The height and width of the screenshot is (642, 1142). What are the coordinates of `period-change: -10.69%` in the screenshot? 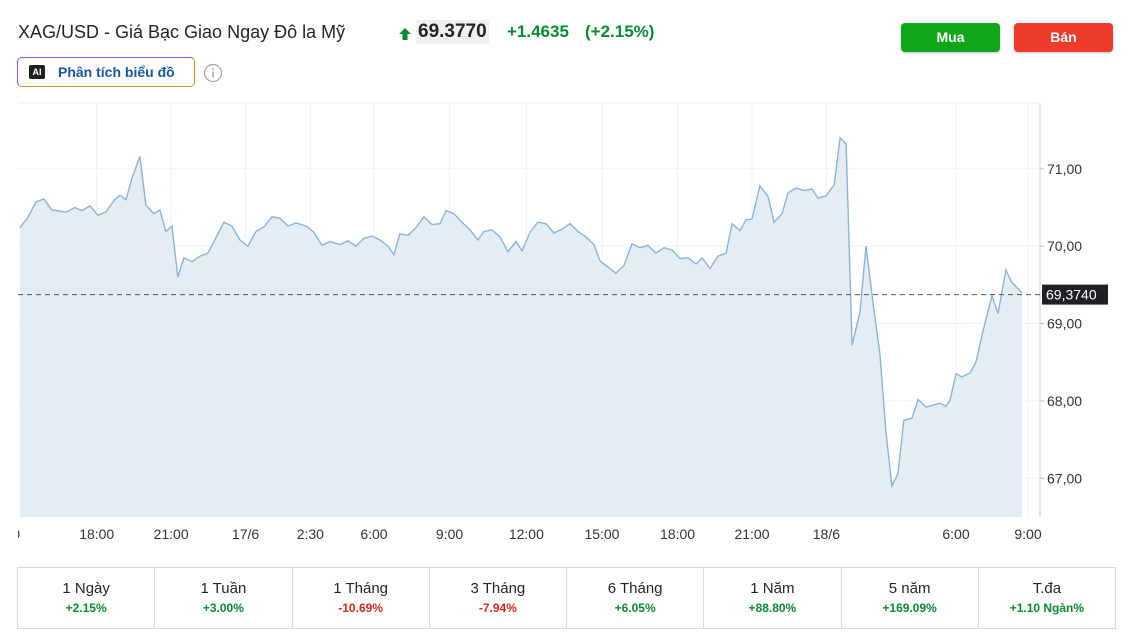 It's located at (360, 608).